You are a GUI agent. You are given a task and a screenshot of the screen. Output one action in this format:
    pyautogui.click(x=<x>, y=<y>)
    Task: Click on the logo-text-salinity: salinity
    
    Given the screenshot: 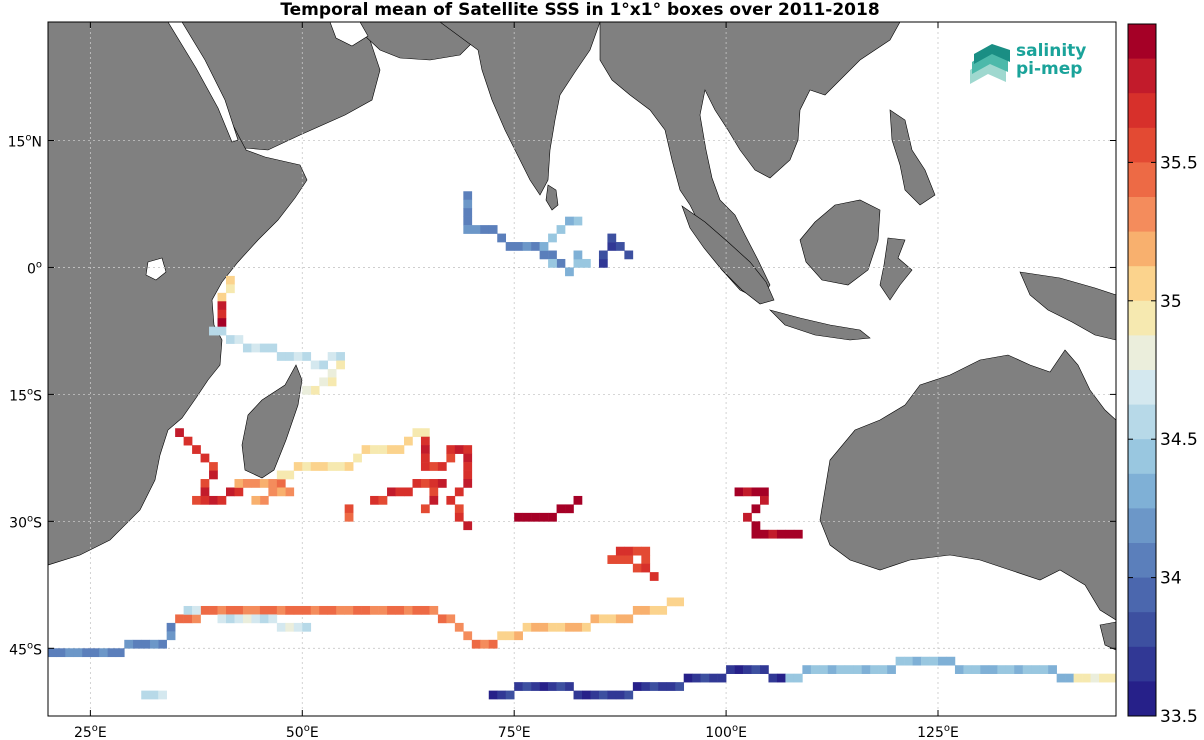 What is the action you would take?
    pyautogui.click(x=1051, y=51)
    